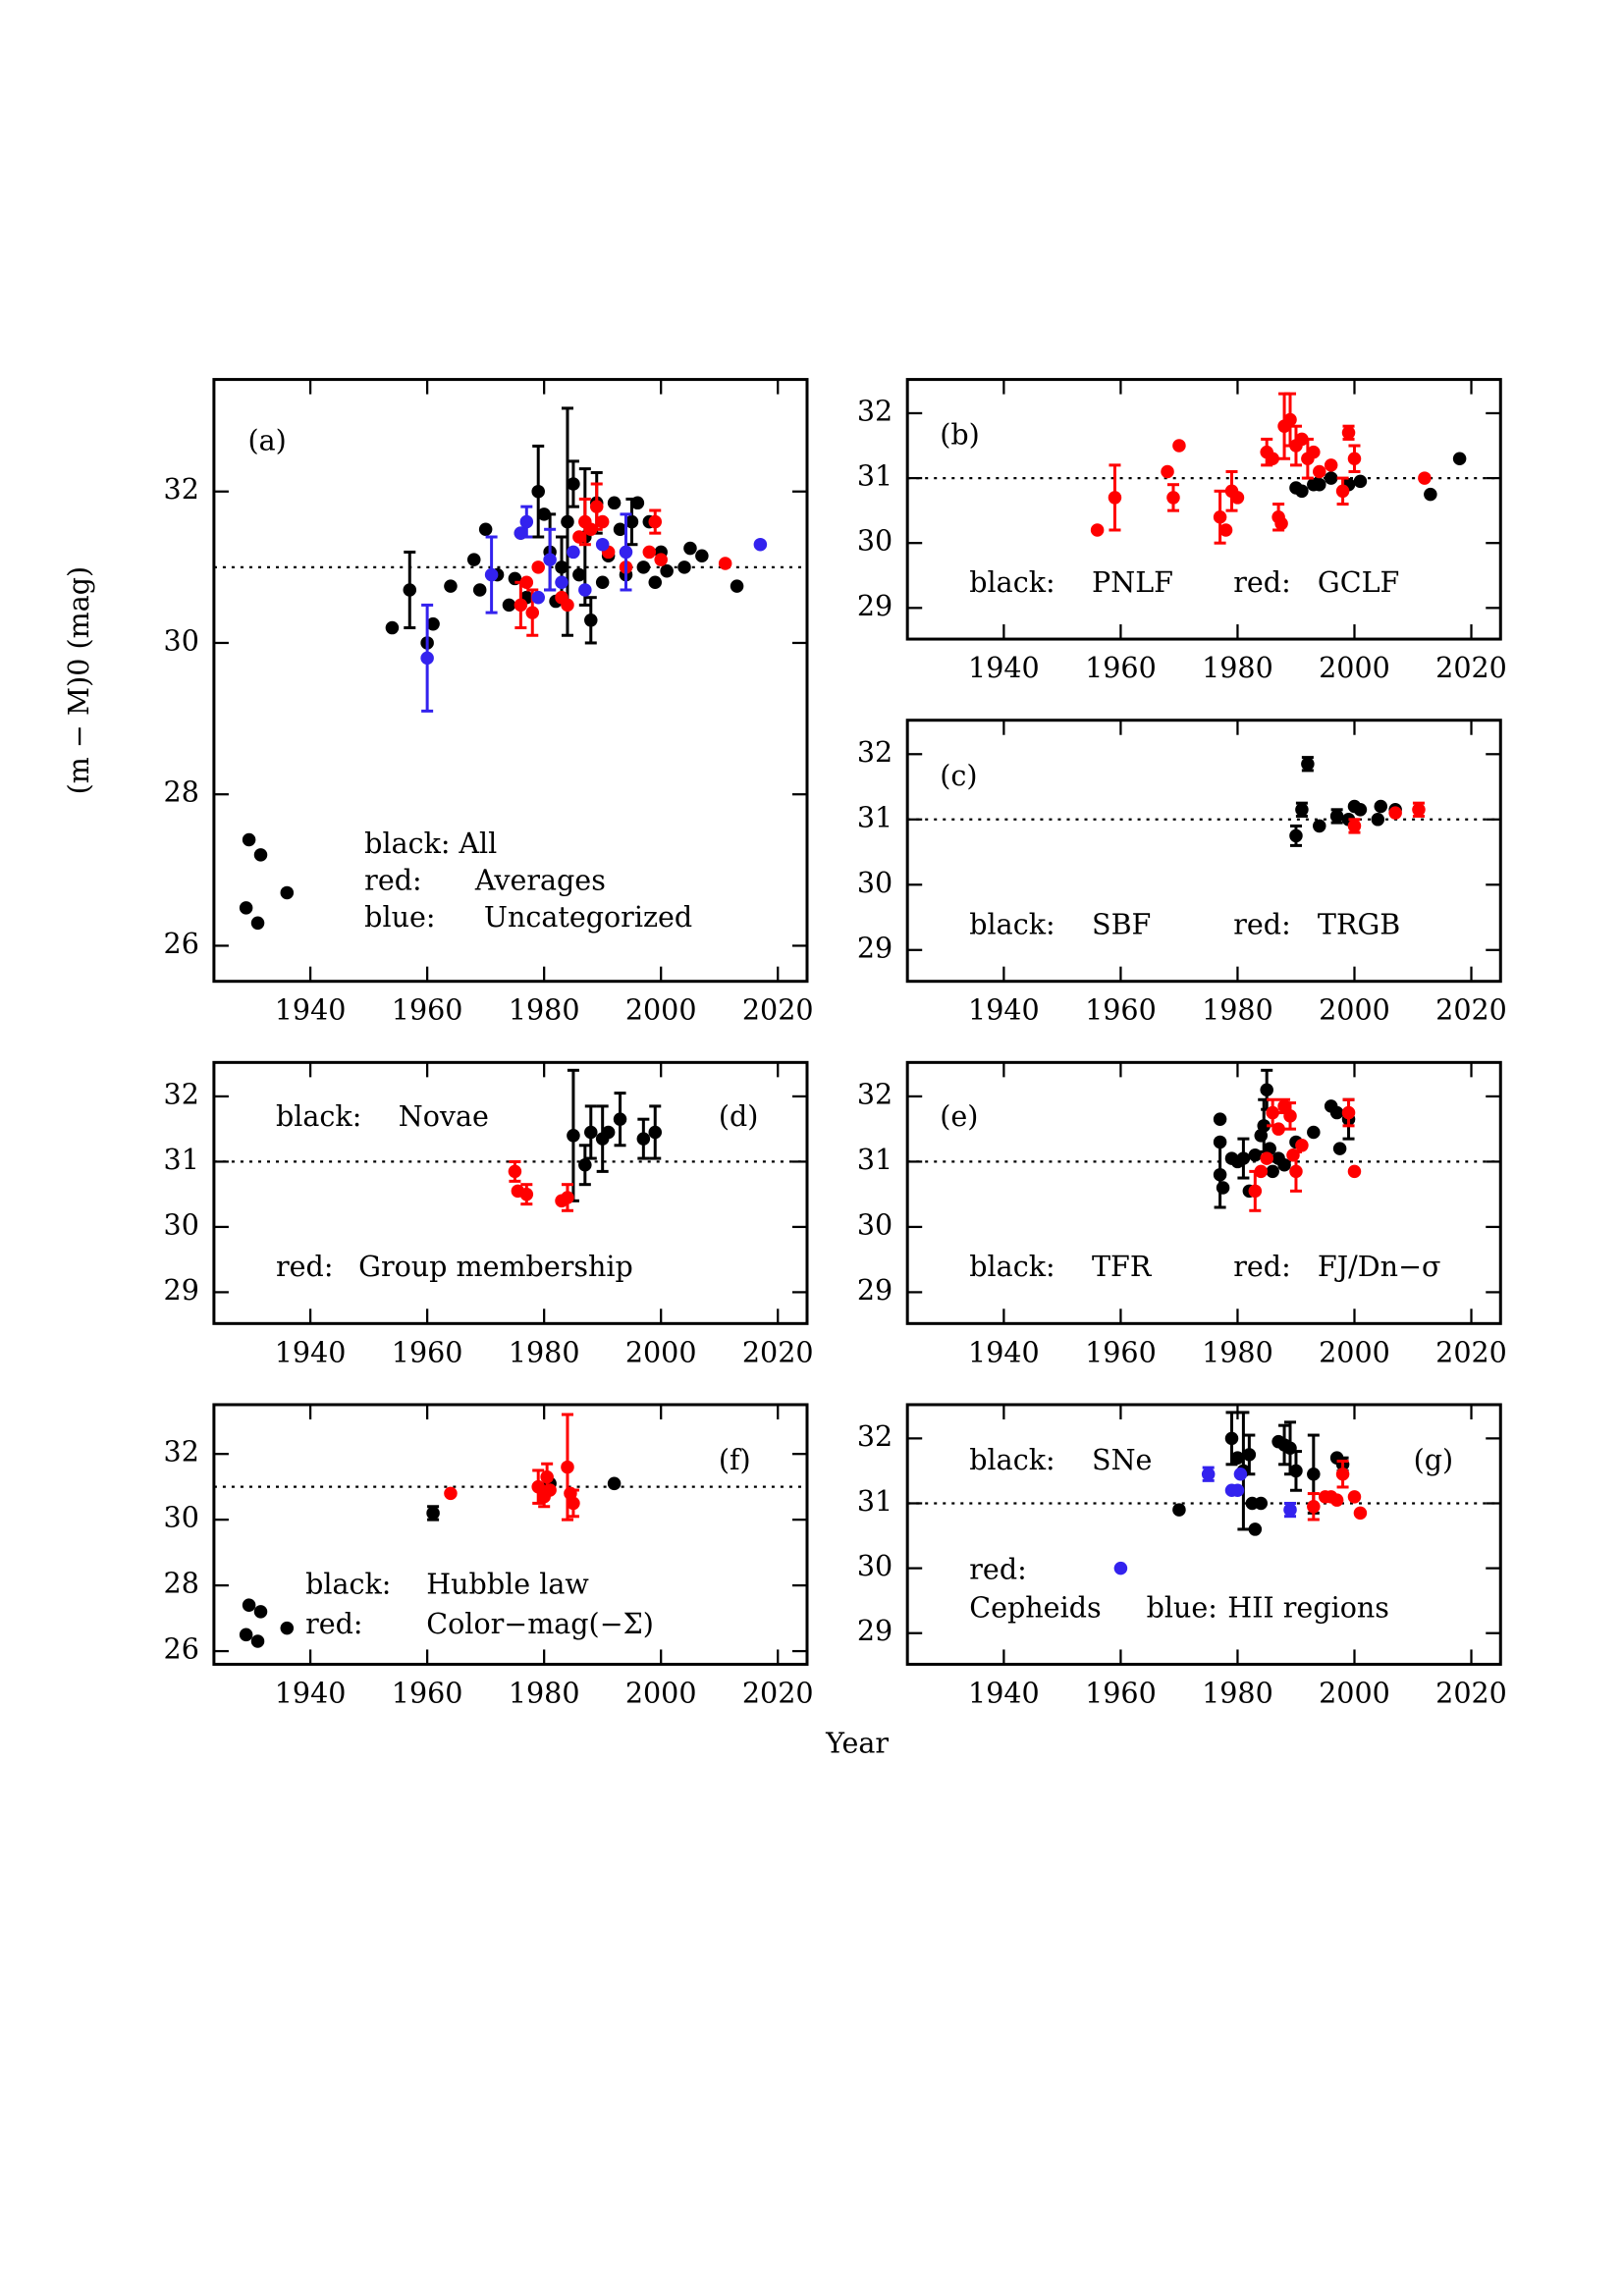 The image size is (1623, 2296). Describe the element at coordinates (181, 792) in the screenshot. I see `y-tick-label: 28` at that location.